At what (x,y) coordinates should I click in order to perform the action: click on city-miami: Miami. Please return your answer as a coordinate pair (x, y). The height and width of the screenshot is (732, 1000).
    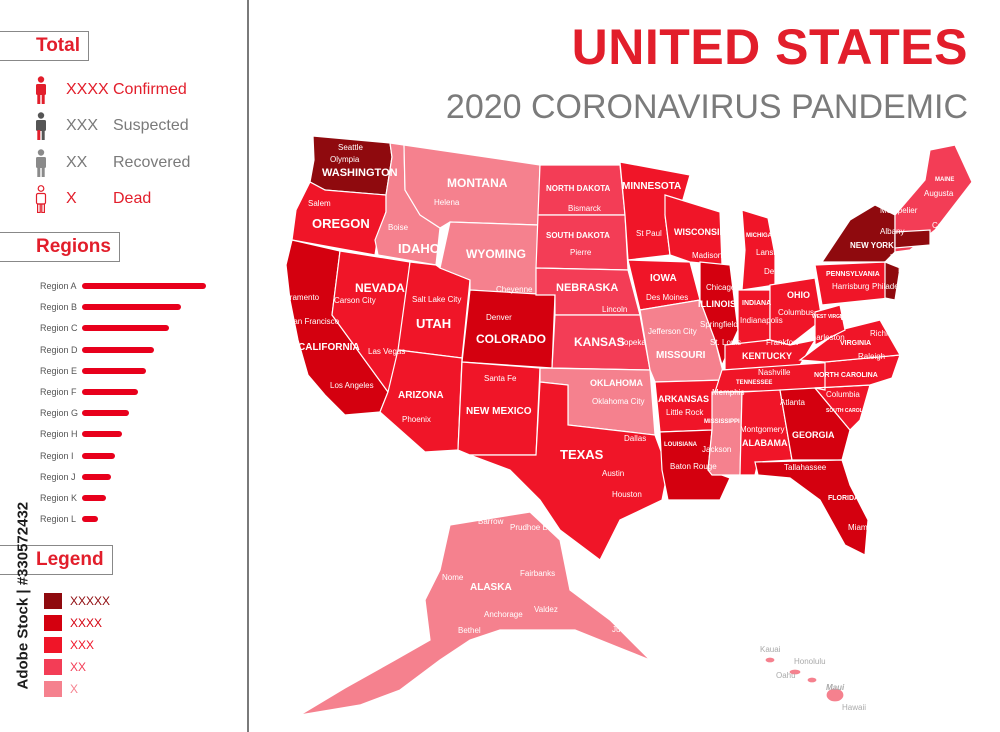
    Looking at the image, I should click on (859, 527).